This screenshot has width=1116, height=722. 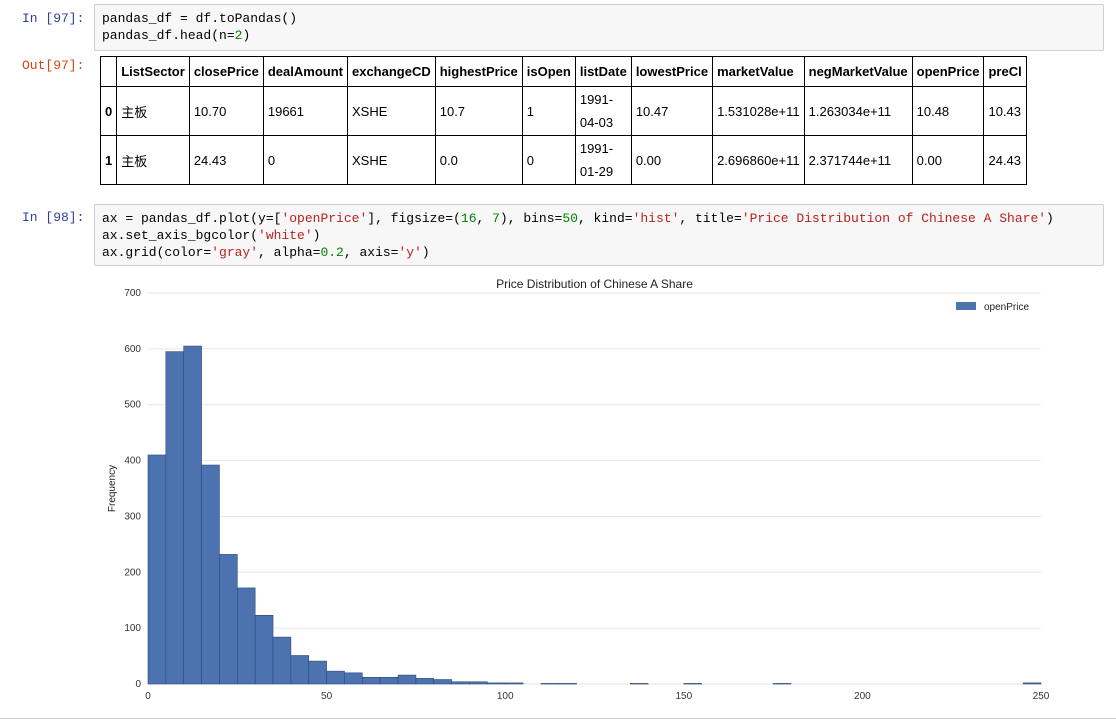 I want to click on code-line-2: ax.set_axis_bgcolor('white'), so click(x=211, y=235).